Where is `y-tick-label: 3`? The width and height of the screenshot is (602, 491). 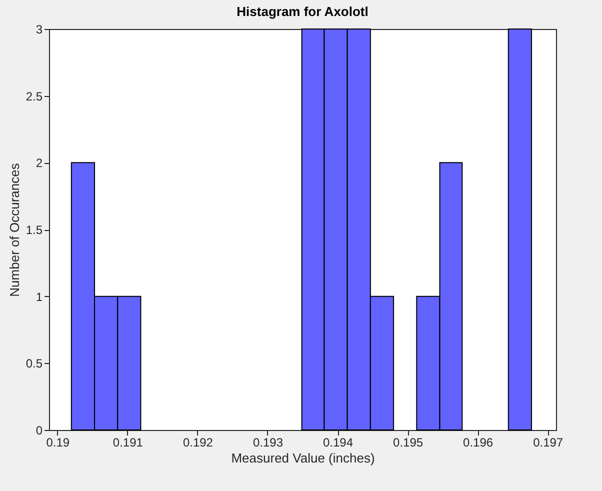
y-tick-label: 3 is located at coordinates (39, 29).